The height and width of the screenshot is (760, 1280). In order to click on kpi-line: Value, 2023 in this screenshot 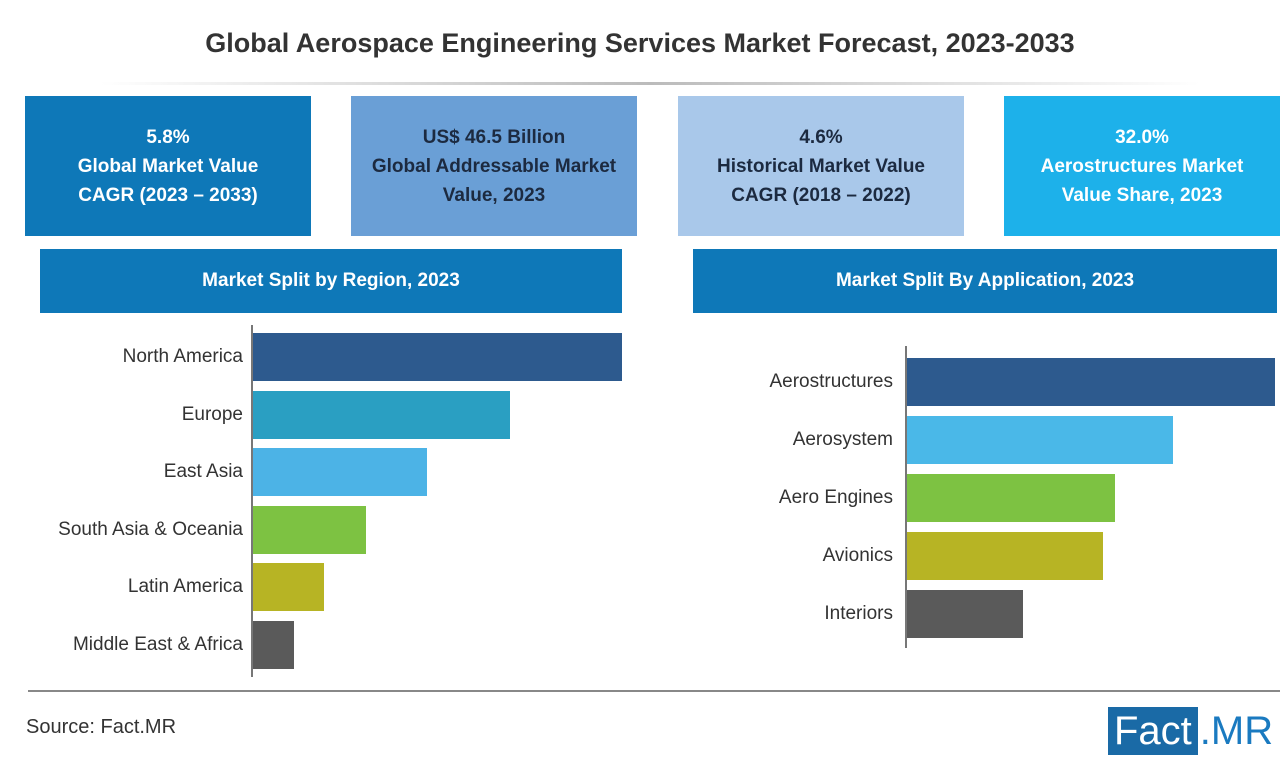, I will do `click(494, 195)`.